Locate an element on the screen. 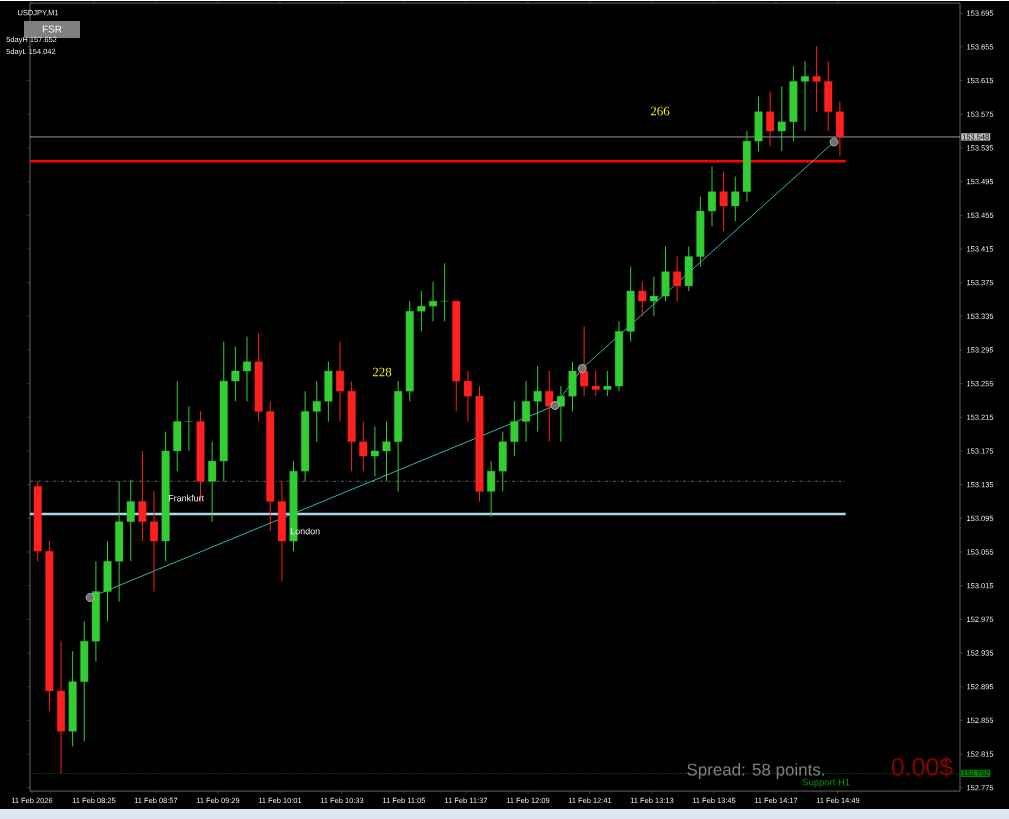 The image size is (1009, 819). annotation: FSR is located at coordinates (52, 29).